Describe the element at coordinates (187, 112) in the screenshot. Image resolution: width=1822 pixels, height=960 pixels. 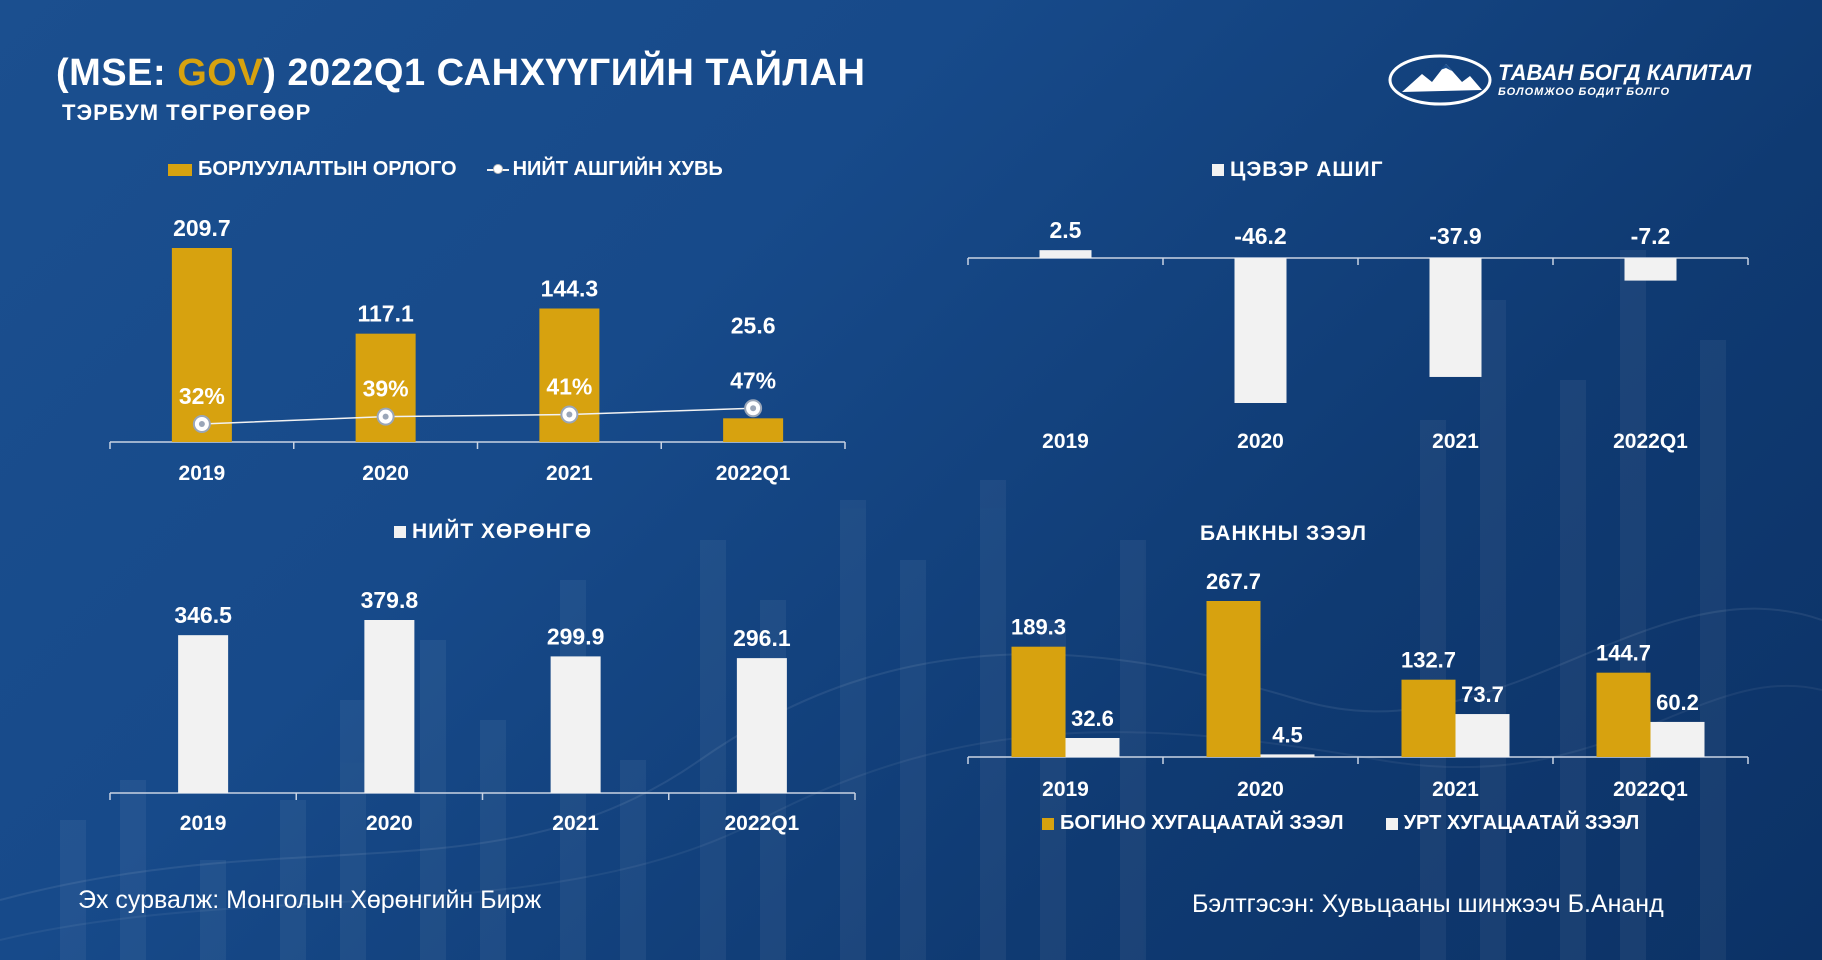
I see `page-subtitle: ТЭРБУМ ТӨГРӨГӨӨР` at that location.